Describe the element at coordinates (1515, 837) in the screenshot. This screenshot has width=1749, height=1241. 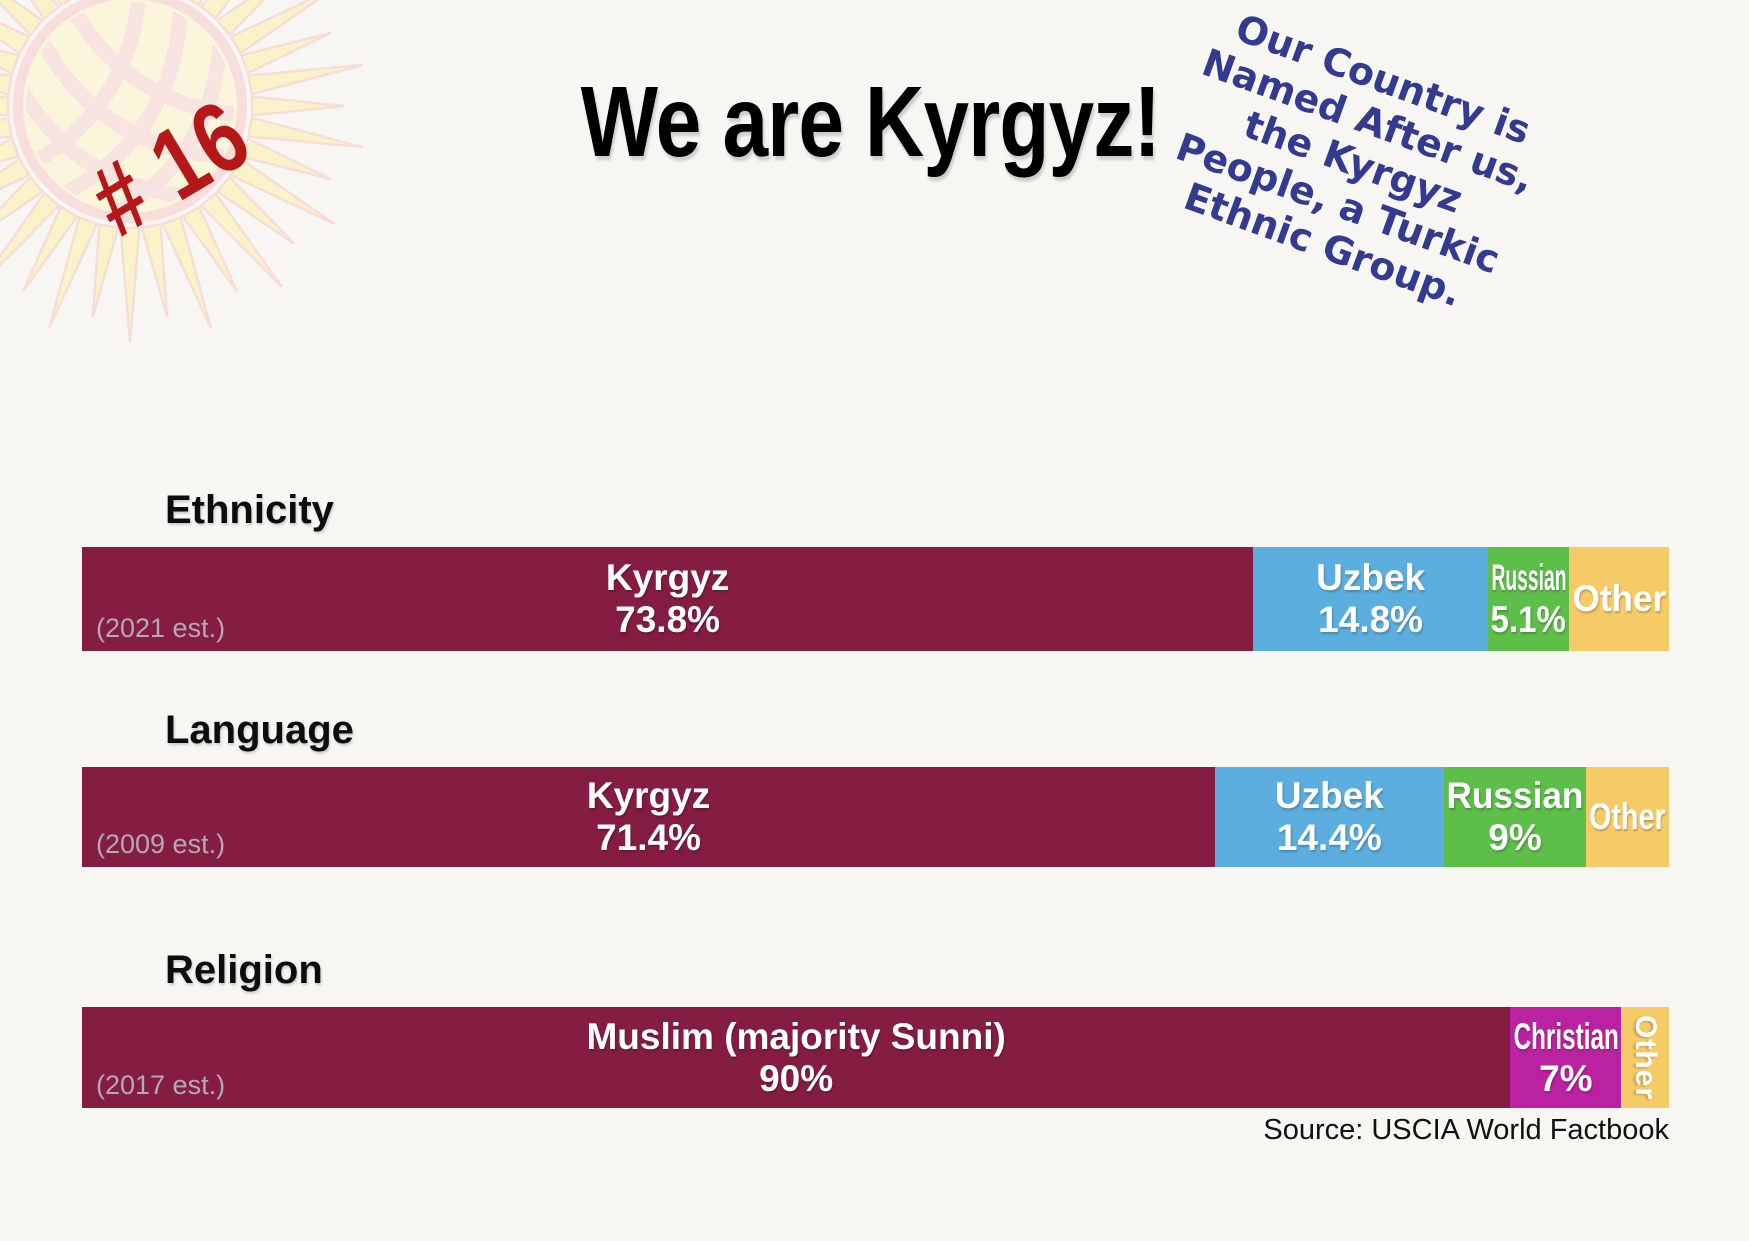
I see `segment-value: 9%` at that location.